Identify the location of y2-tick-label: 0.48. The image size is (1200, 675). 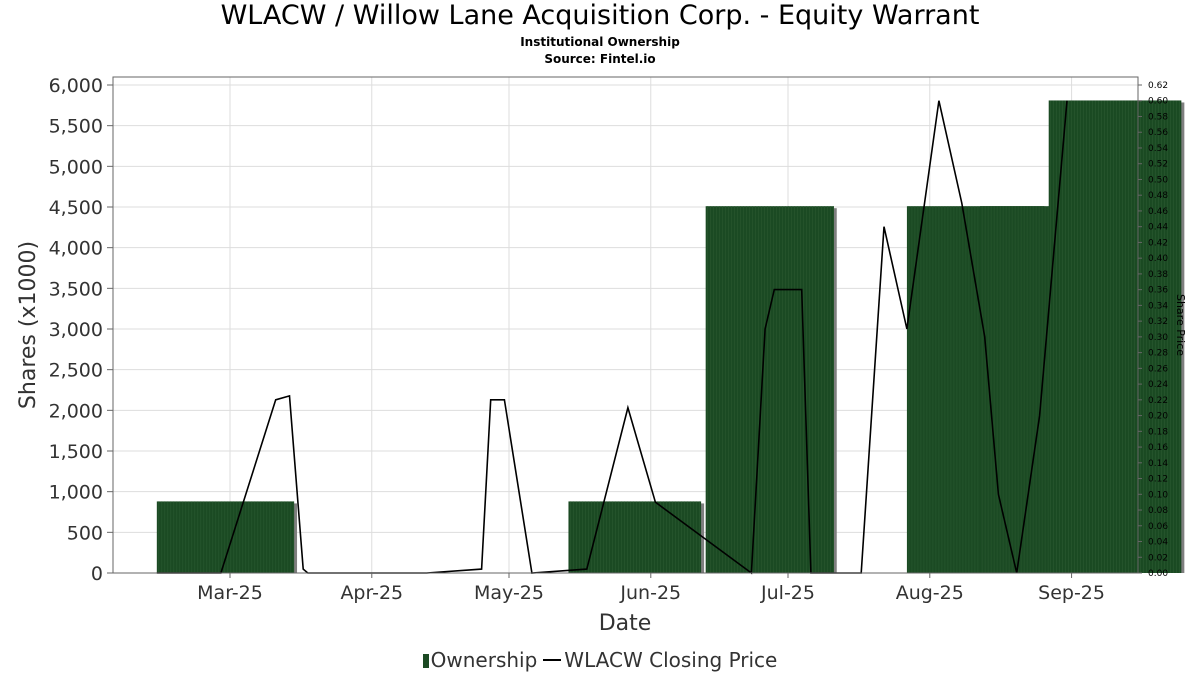
(1158, 196).